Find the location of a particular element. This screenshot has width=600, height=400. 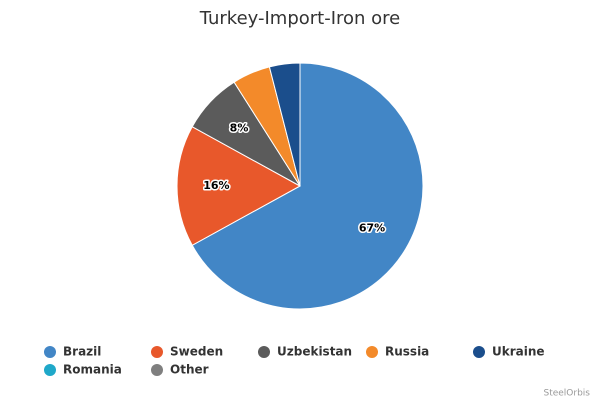

legend-label: Ukraine is located at coordinates (518, 352).